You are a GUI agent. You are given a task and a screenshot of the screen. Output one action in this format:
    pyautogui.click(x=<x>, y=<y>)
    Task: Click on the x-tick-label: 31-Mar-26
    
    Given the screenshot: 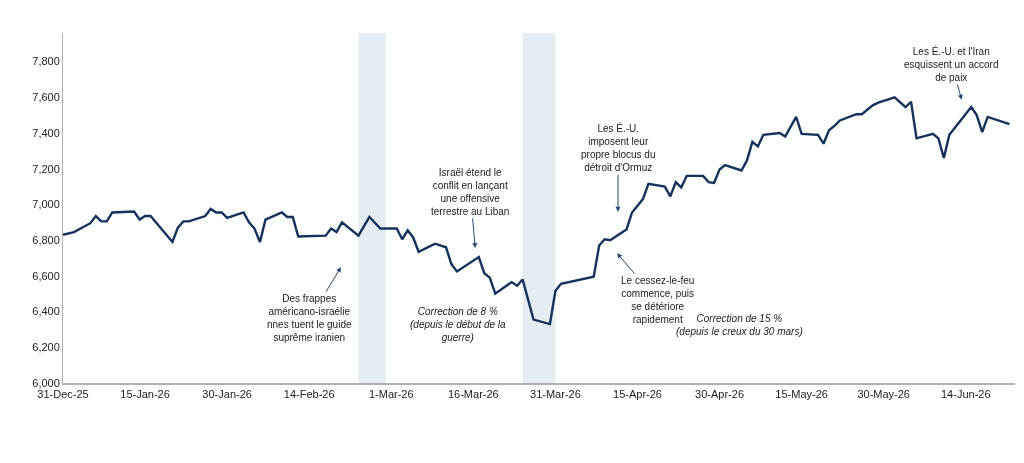 What is the action you would take?
    pyautogui.click(x=555, y=393)
    